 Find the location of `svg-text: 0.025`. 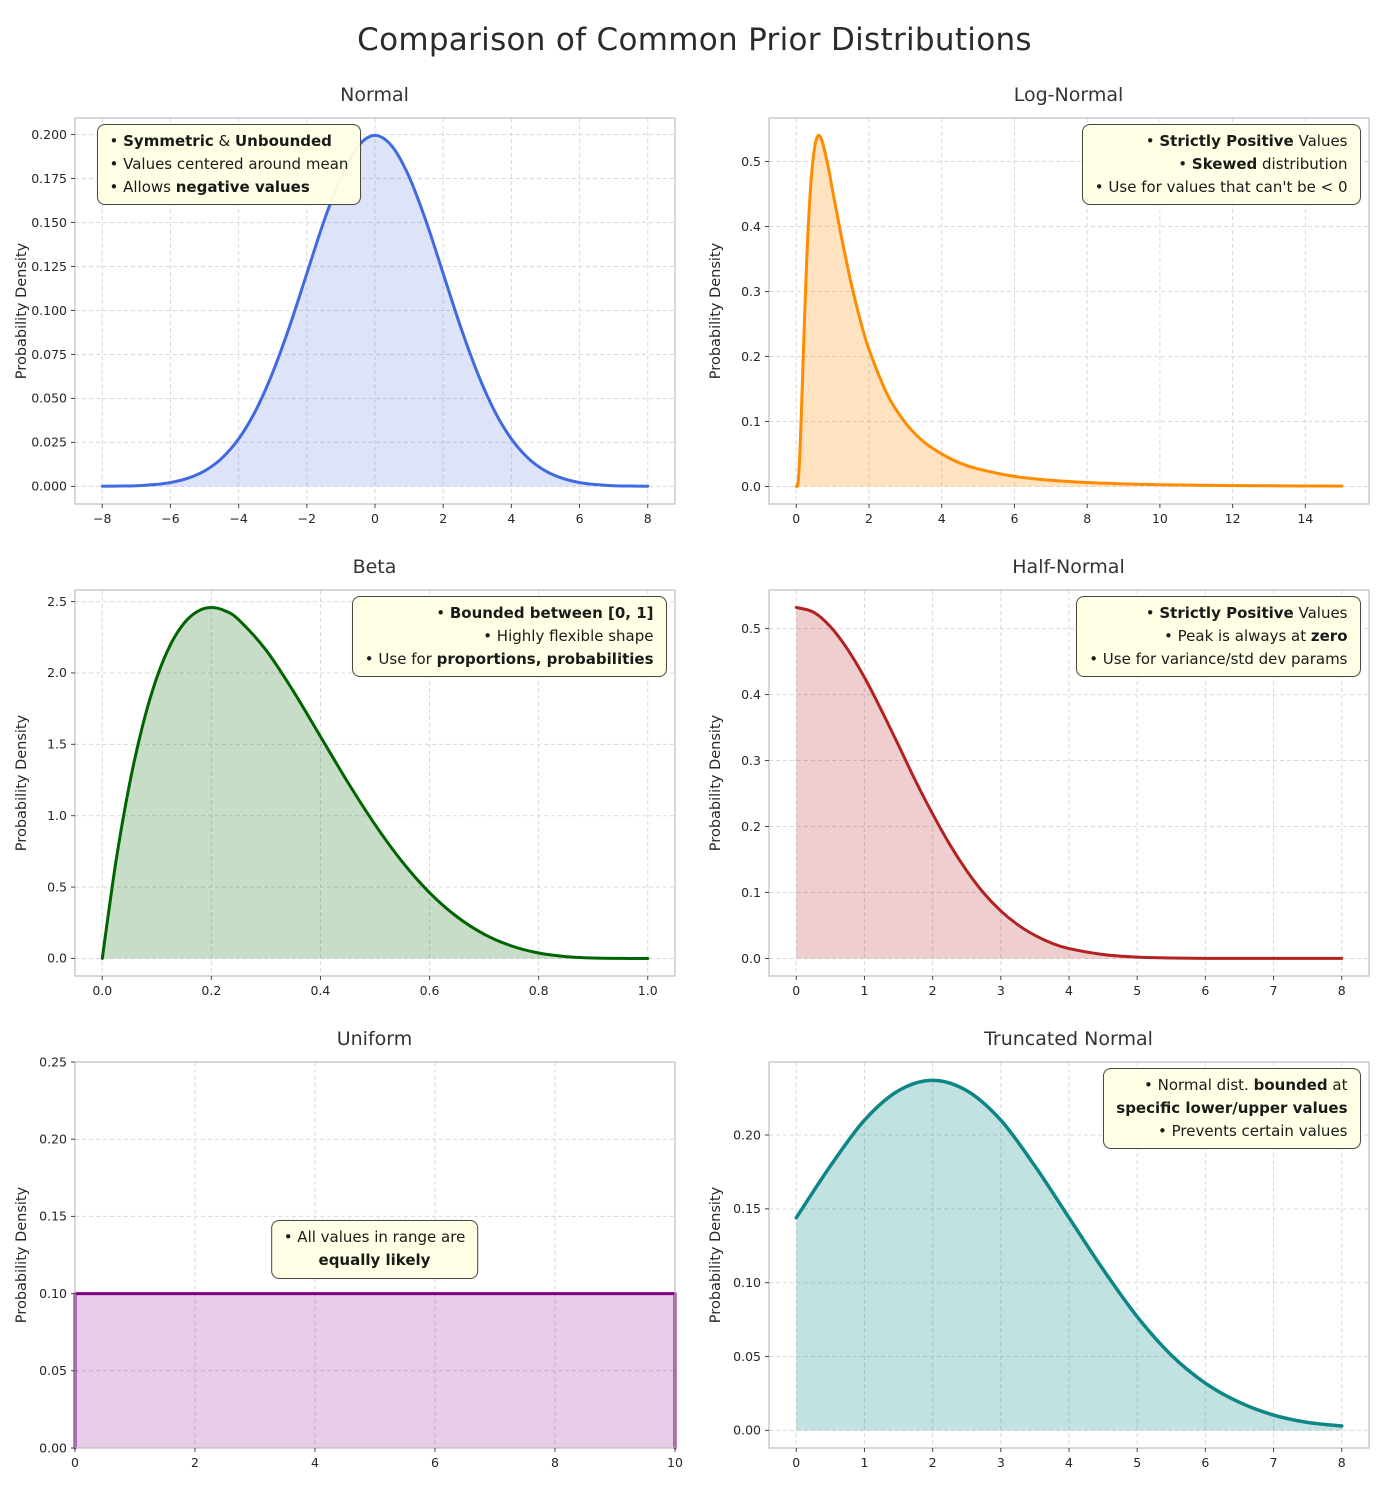

svg-text: 0.025 is located at coordinates (49, 442).